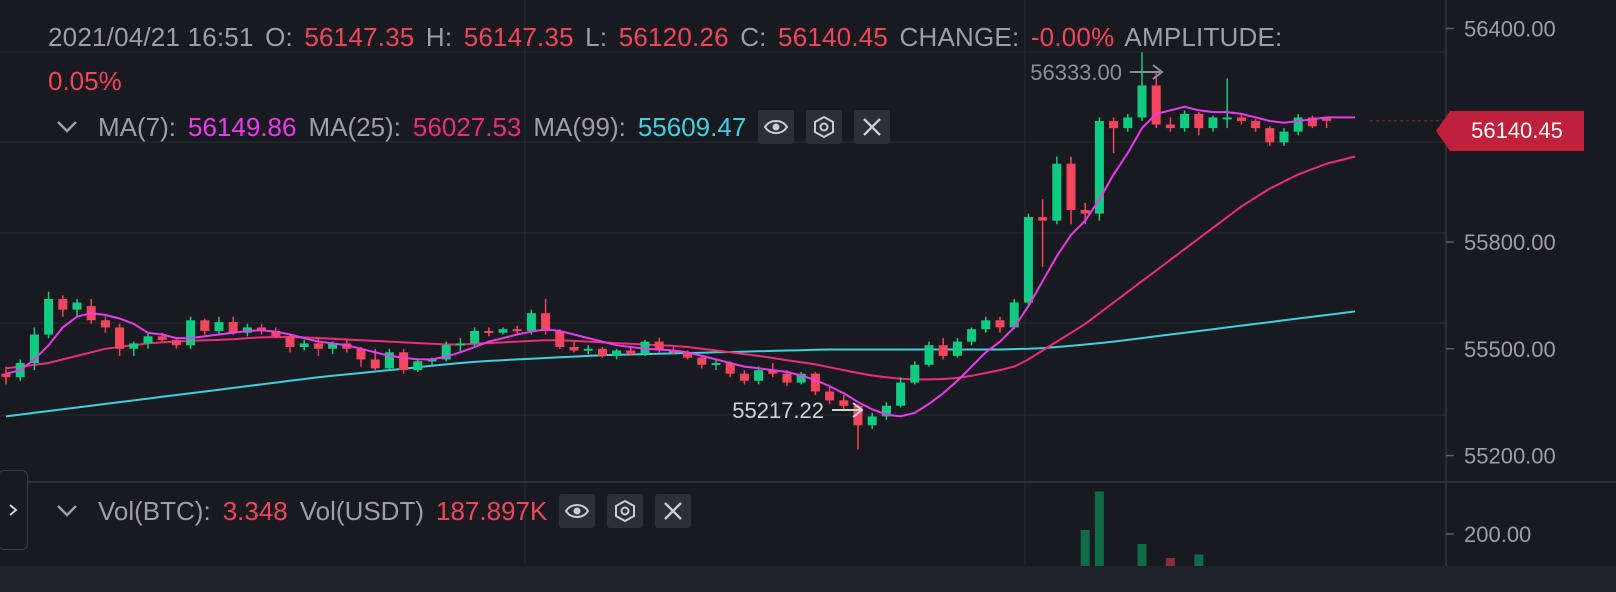  I want to click on chevron-right-icon, so click(13, 510).